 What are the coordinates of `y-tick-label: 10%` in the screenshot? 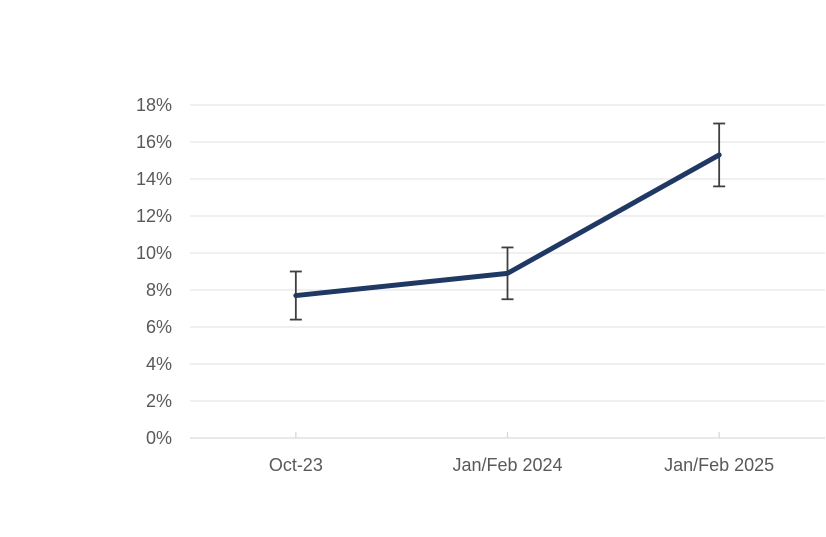 It's located at (154, 253).